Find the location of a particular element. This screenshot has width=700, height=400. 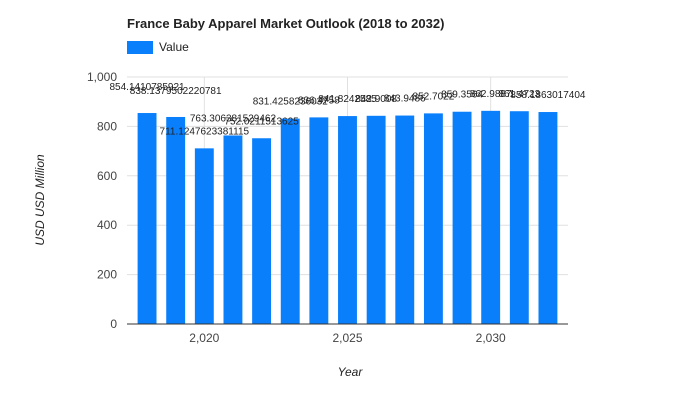

data-label: 842.9008 is located at coordinates (376, 99).